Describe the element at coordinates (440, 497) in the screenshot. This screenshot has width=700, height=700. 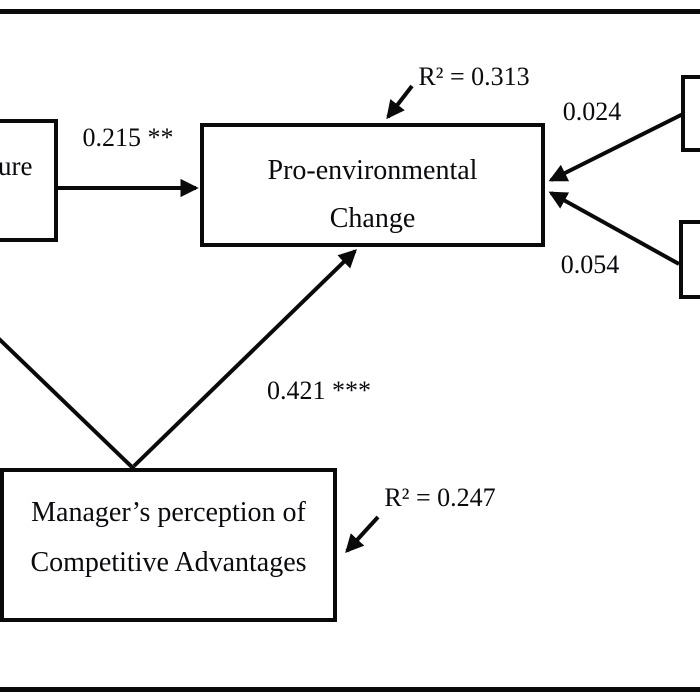
I see `r2-label-manager: R² = 0.247` at that location.